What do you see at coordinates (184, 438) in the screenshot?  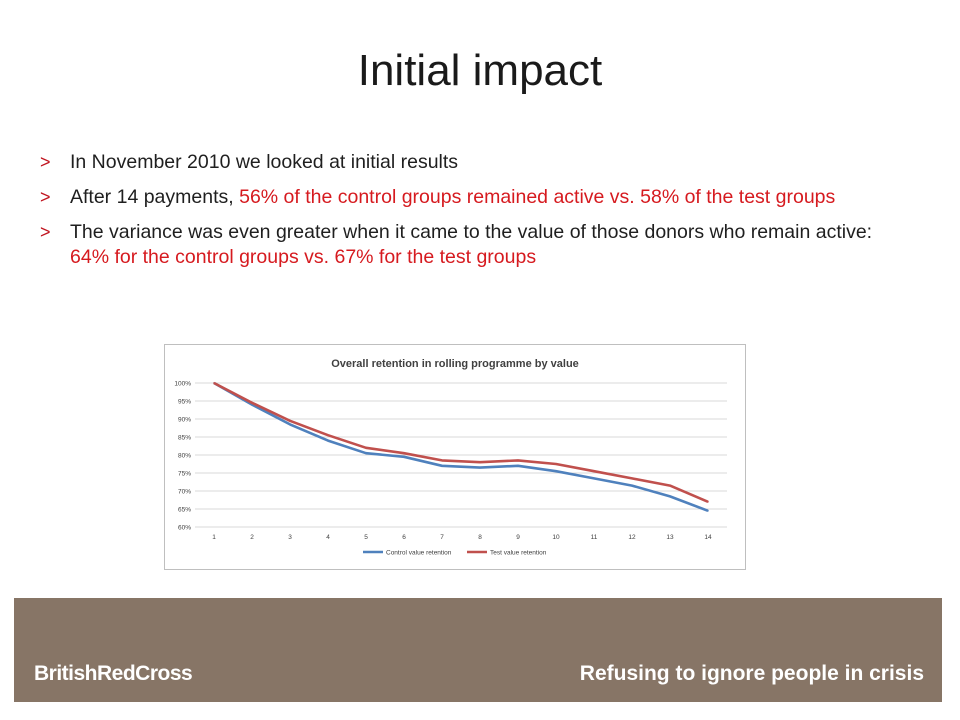 I see `y-tick-label: 85%` at bounding box center [184, 438].